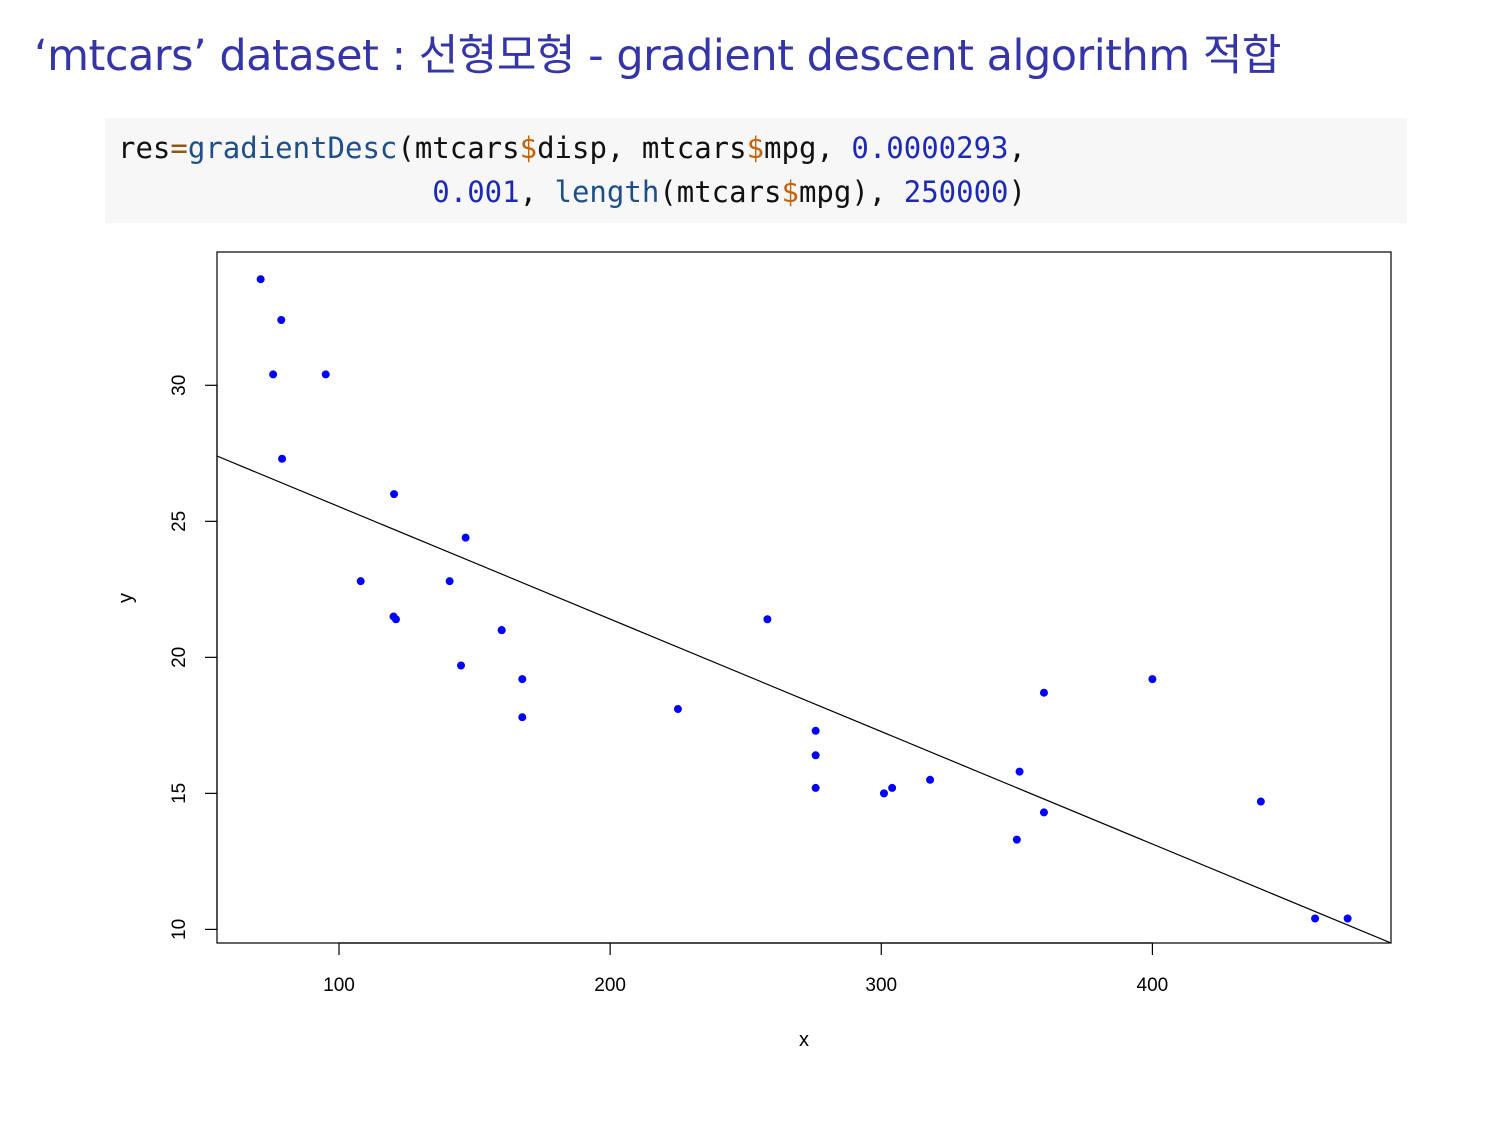  I want to click on y-tick-label: 20, so click(179, 657).